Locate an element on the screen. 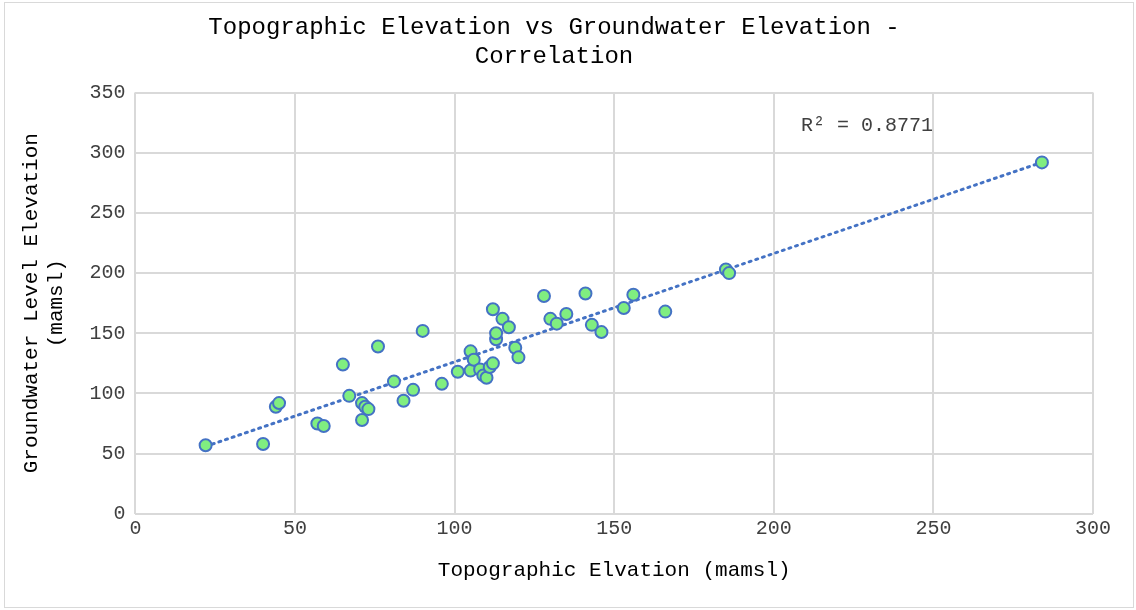 This screenshot has height=610, width=1136. chart-title: Topographic Elevation vs Groundwater Elevation - Correlation is located at coordinates (554, 41).